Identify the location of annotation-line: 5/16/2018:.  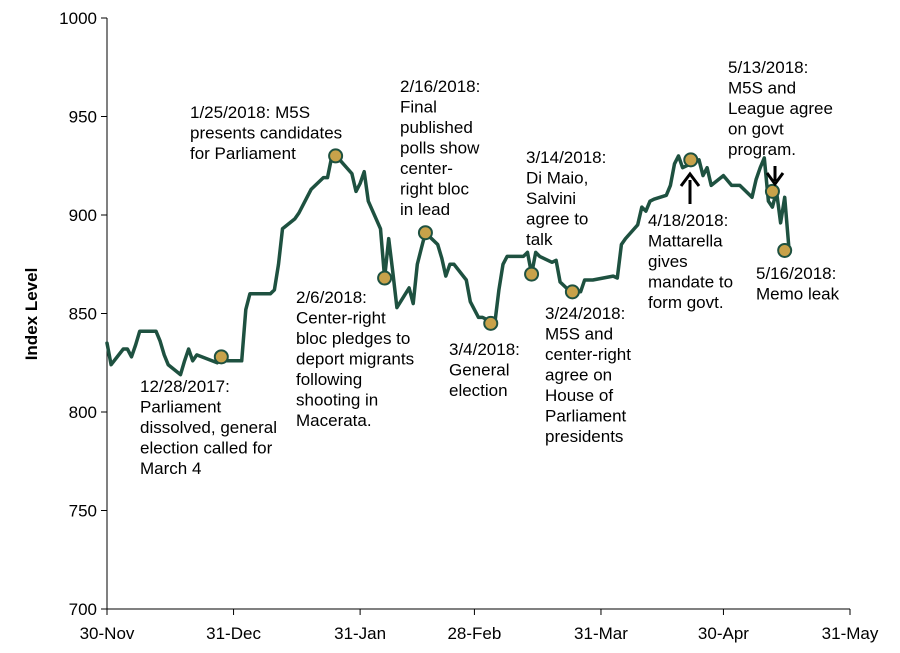
(796, 273).